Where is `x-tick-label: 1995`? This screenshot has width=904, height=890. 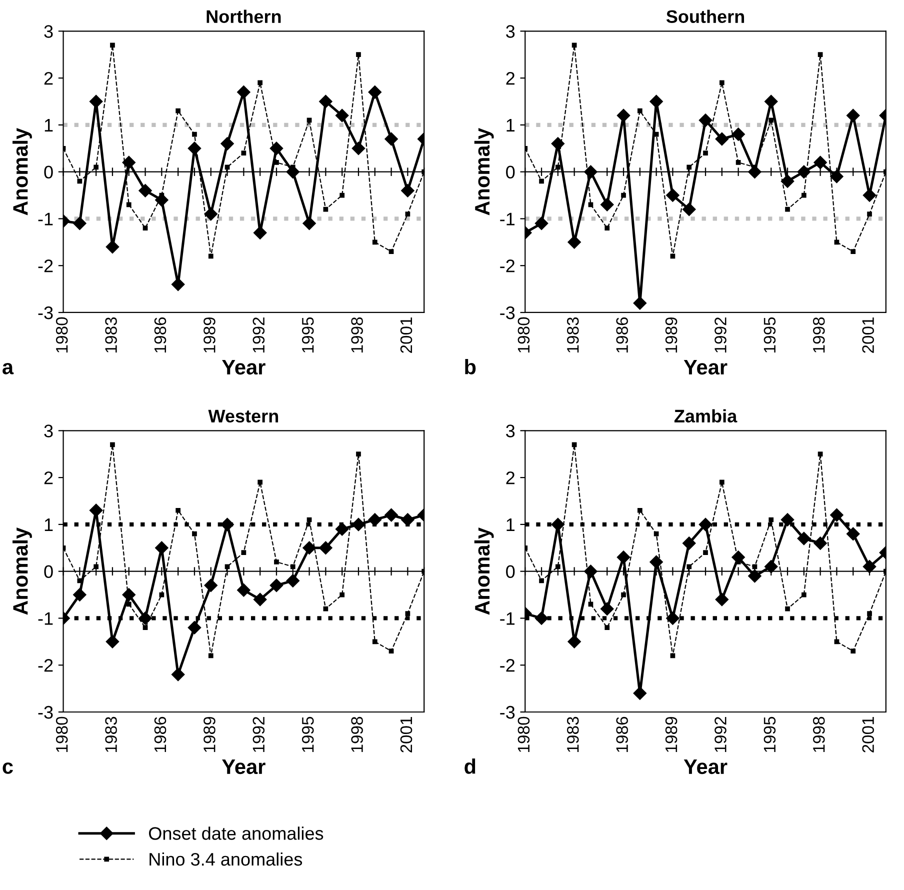
x-tick-label: 1995 is located at coordinates (308, 734).